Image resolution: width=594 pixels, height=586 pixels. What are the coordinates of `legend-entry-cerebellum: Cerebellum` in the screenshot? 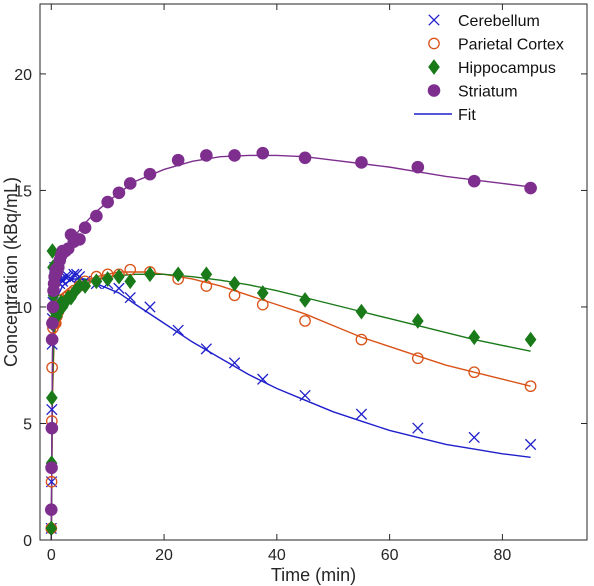 It's located at (484, 21).